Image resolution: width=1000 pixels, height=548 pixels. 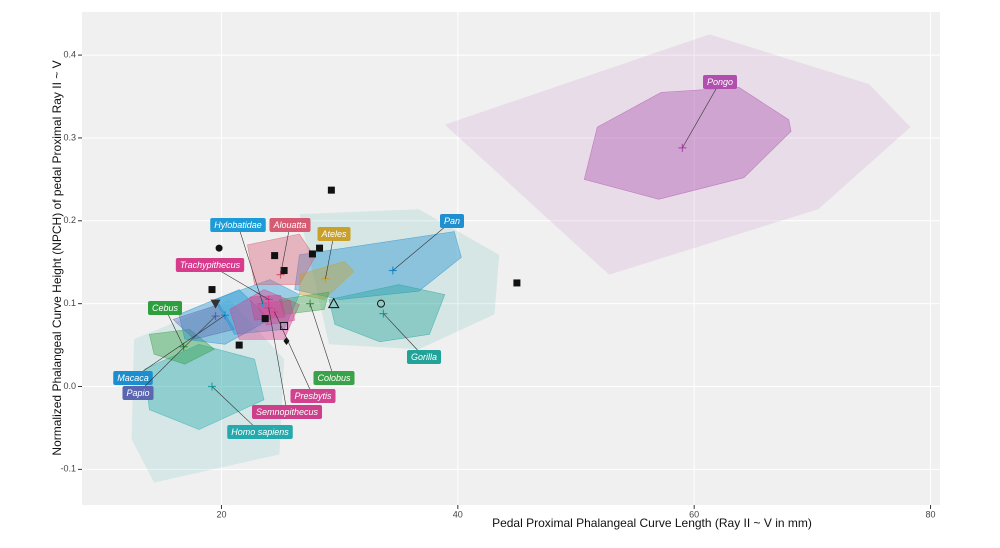 I want to click on group-label: Pongo, so click(x=720, y=82).